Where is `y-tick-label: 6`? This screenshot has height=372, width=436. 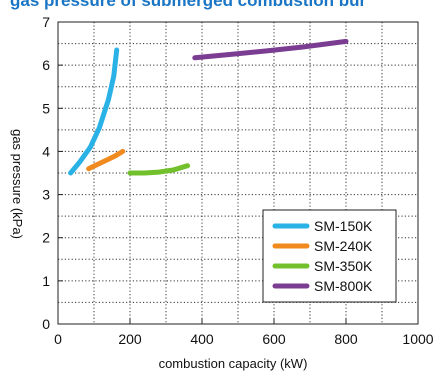
y-tick-label: 6 is located at coordinates (46, 65).